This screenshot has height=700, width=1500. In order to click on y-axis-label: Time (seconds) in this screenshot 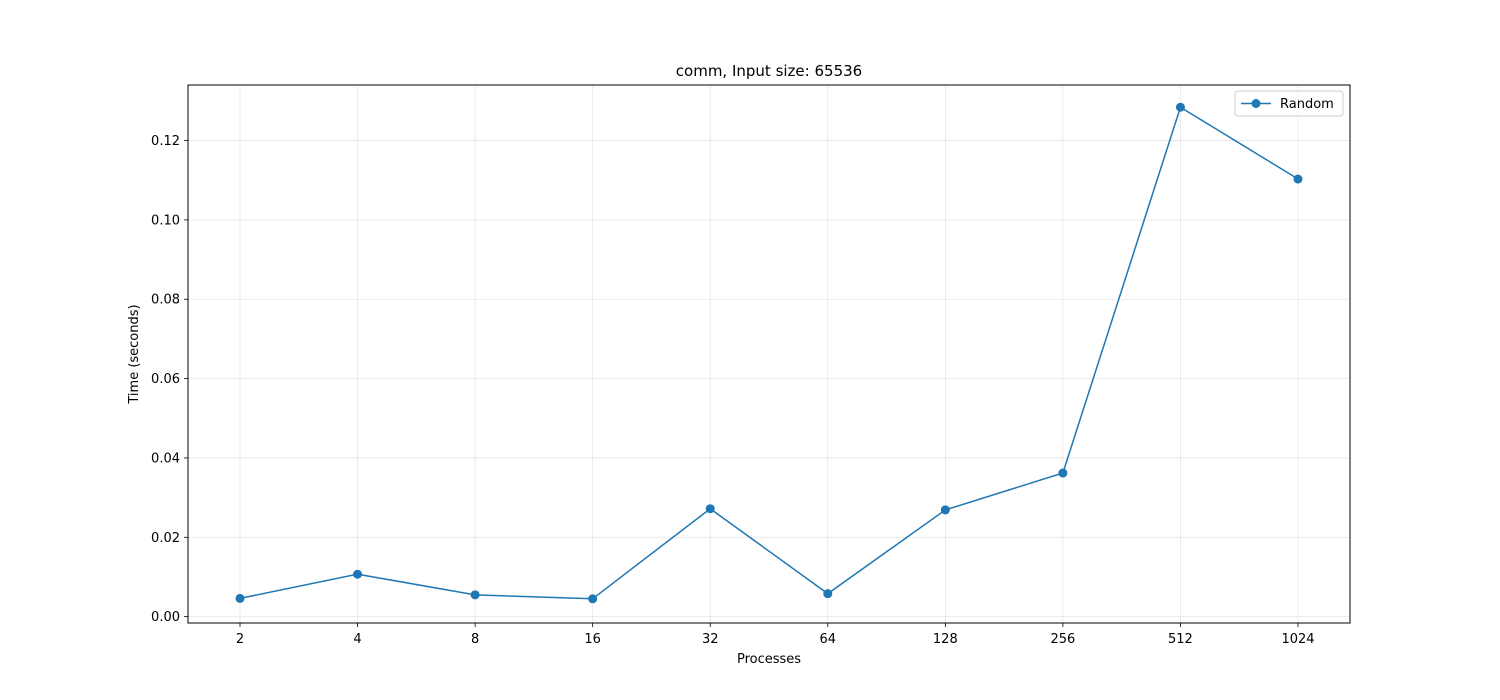, I will do `click(134, 354)`.